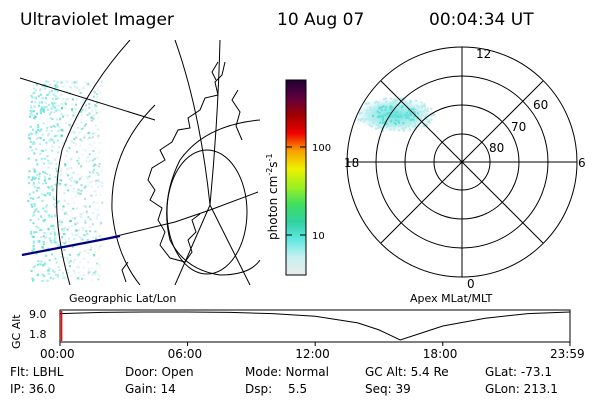 Image resolution: width=600 pixels, height=400 pixels. Describe the element at coordinates (186, 162) in the screenshot. I see `coastline` at that location.